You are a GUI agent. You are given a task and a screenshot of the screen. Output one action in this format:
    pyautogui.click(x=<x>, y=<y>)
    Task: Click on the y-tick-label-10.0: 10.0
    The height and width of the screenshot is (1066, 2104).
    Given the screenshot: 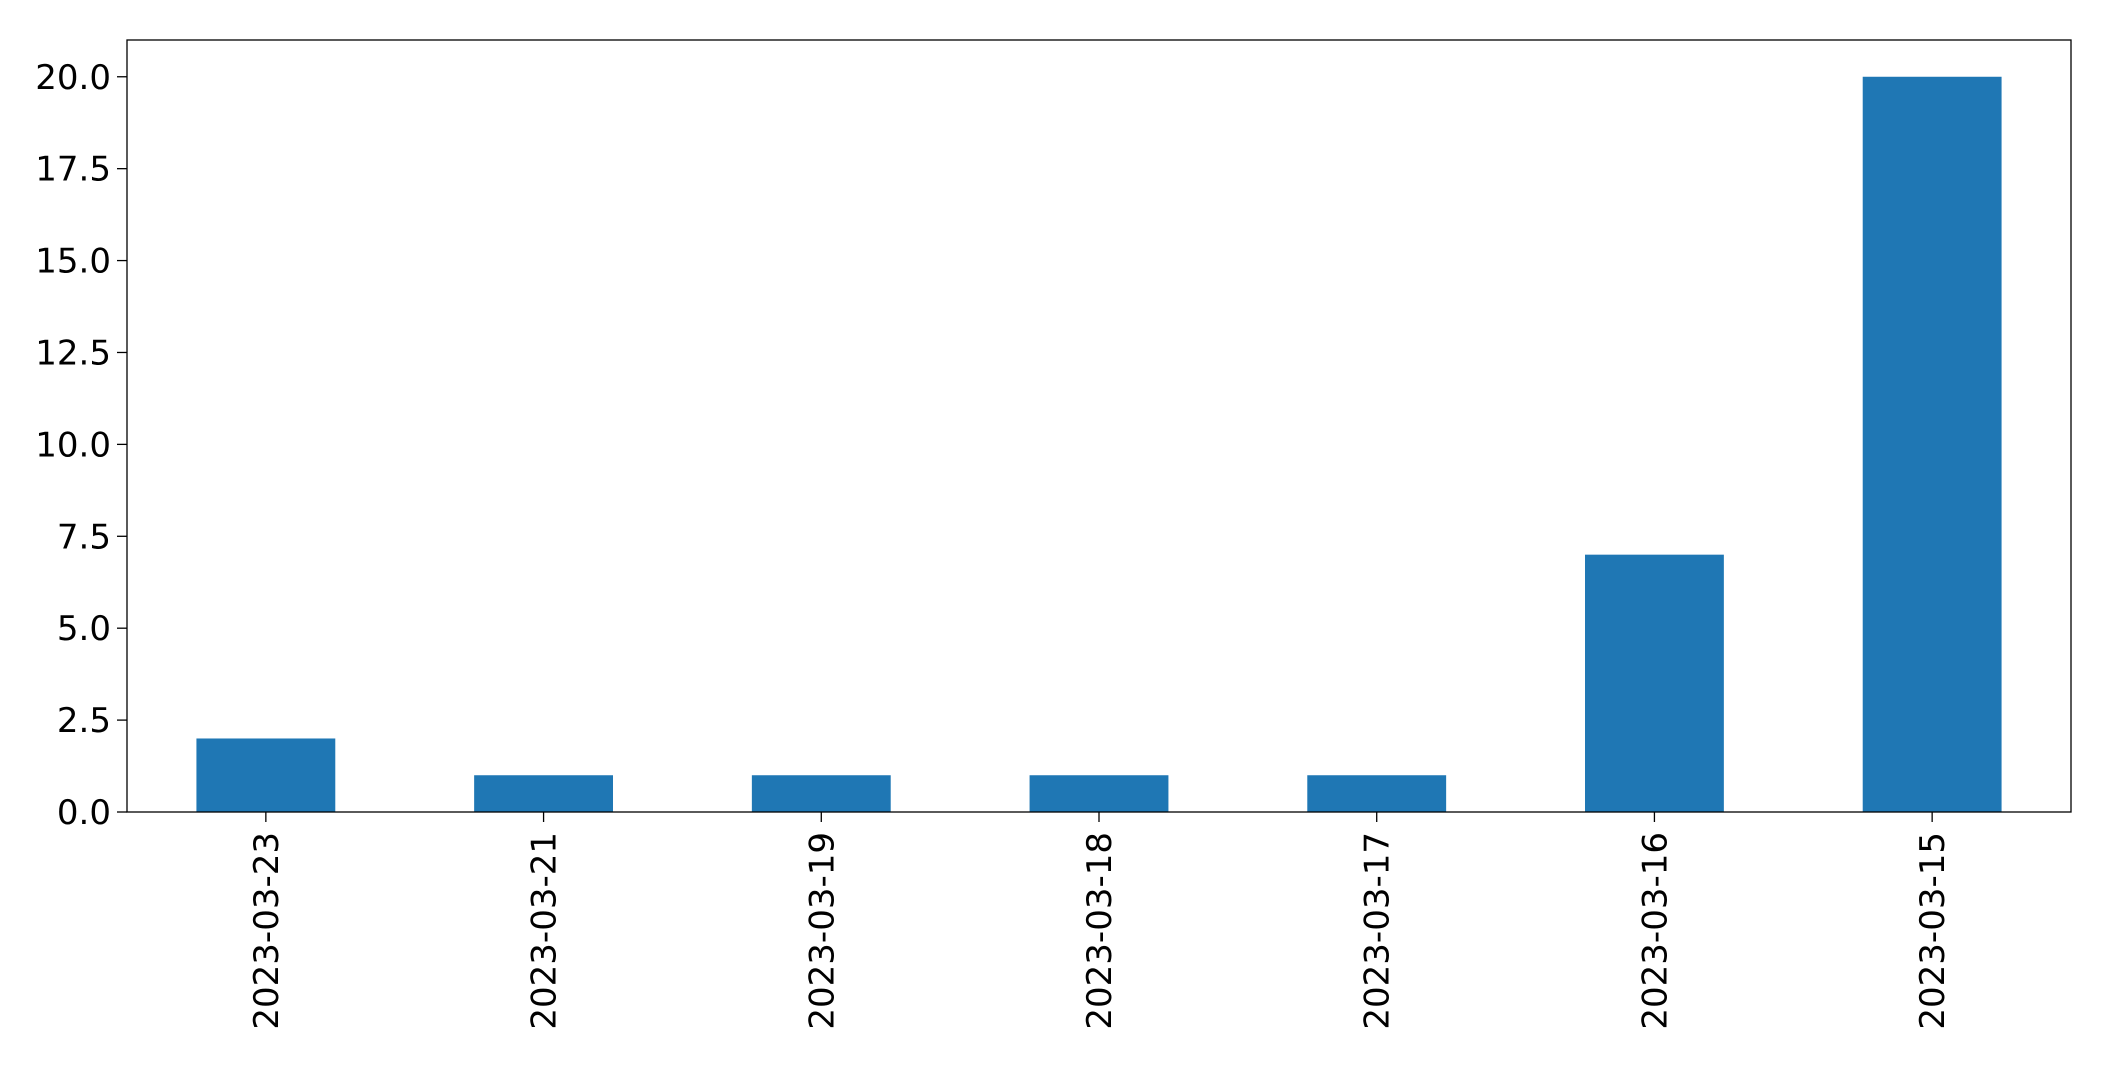 What is the action you would take?
    pyautogui.click(x=73, y=445)
    